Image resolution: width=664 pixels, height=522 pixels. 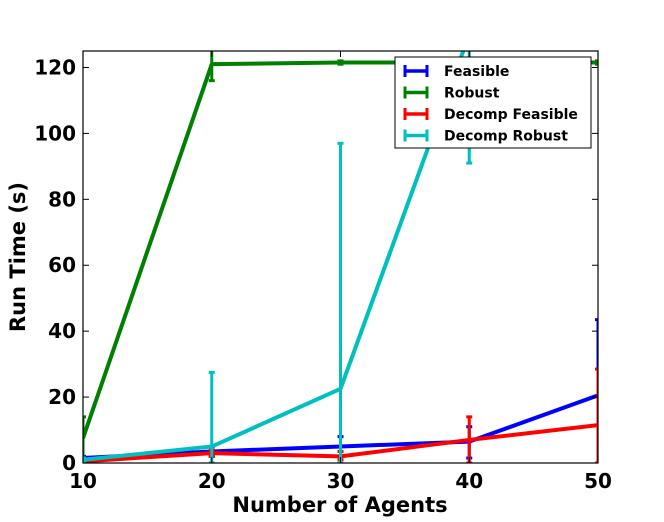 What do you see at coordinates (506, 137) in the screenshot?
I see `legend-label: Decomp Robust` at bounding box center [506, 137].